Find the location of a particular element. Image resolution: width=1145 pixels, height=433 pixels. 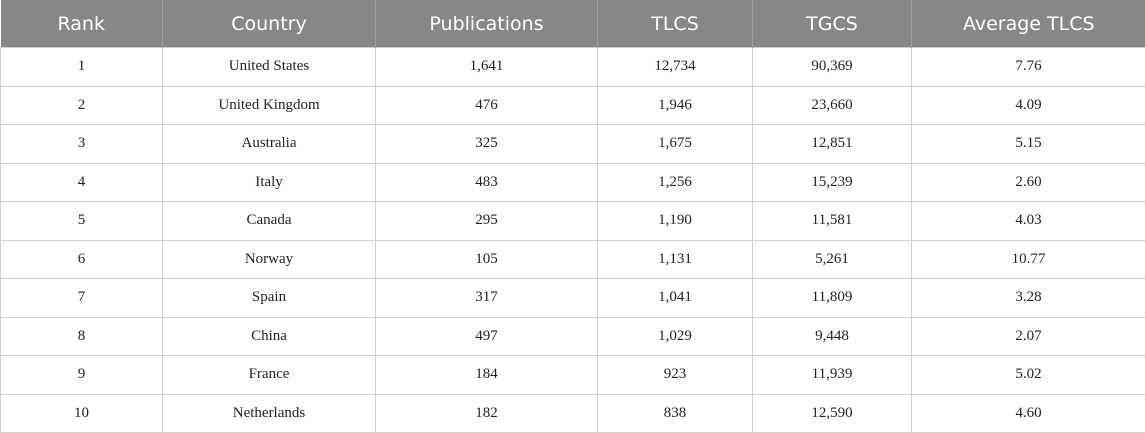

table-cell: China is located at coordinates (269, 336).